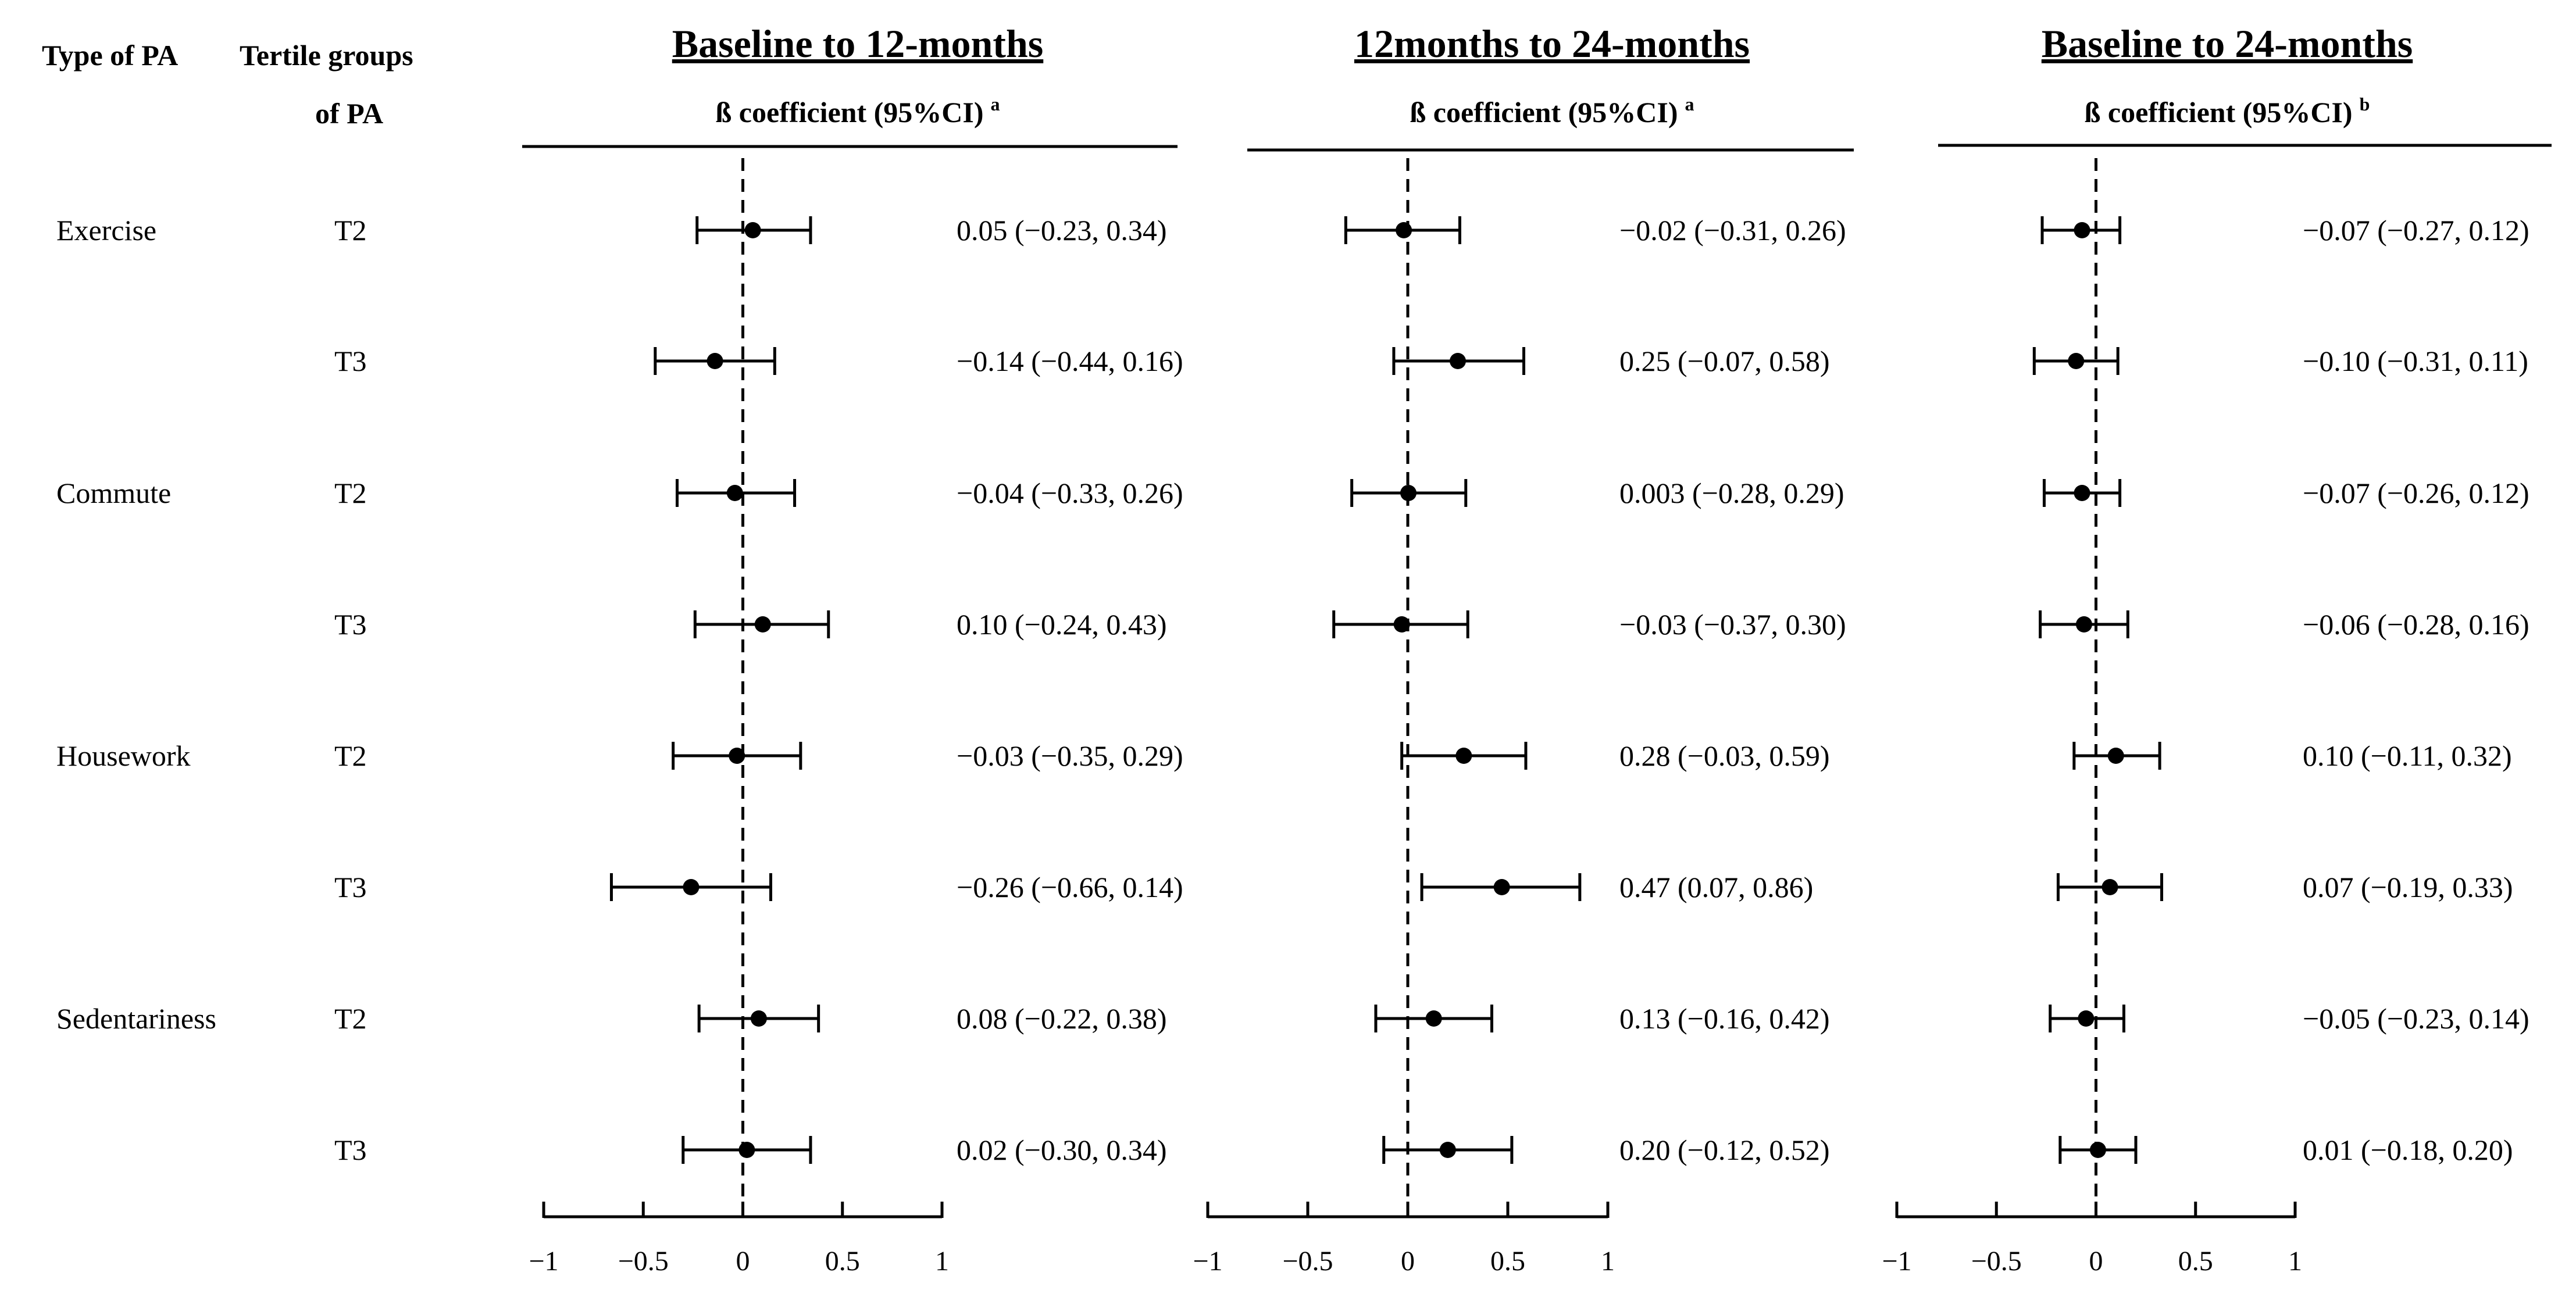  Describe the element at coordinates (1062, 230) in the screenshot. I see `estimate-label: 0.05 (−0.23, 0.34)` at that location.